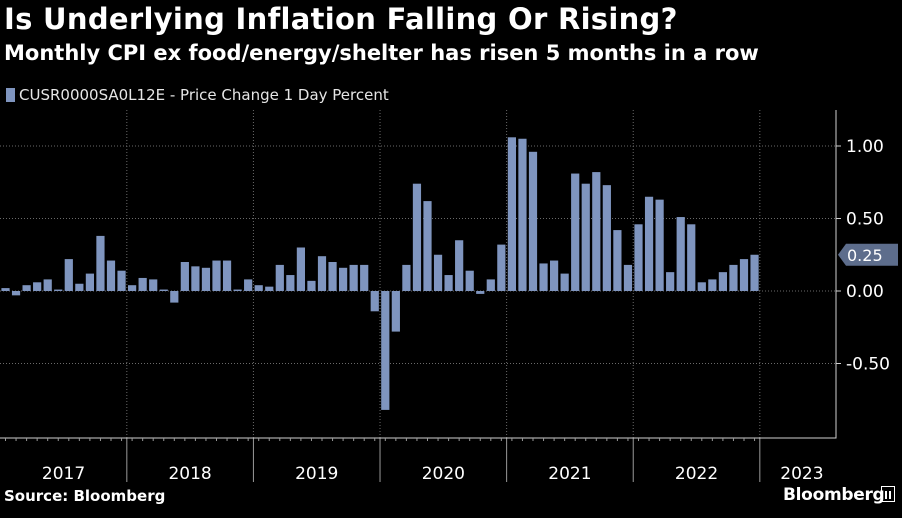 The width and height of the screenshot is (902, 518). I want to click on legend-swatch, so click(10, 95).